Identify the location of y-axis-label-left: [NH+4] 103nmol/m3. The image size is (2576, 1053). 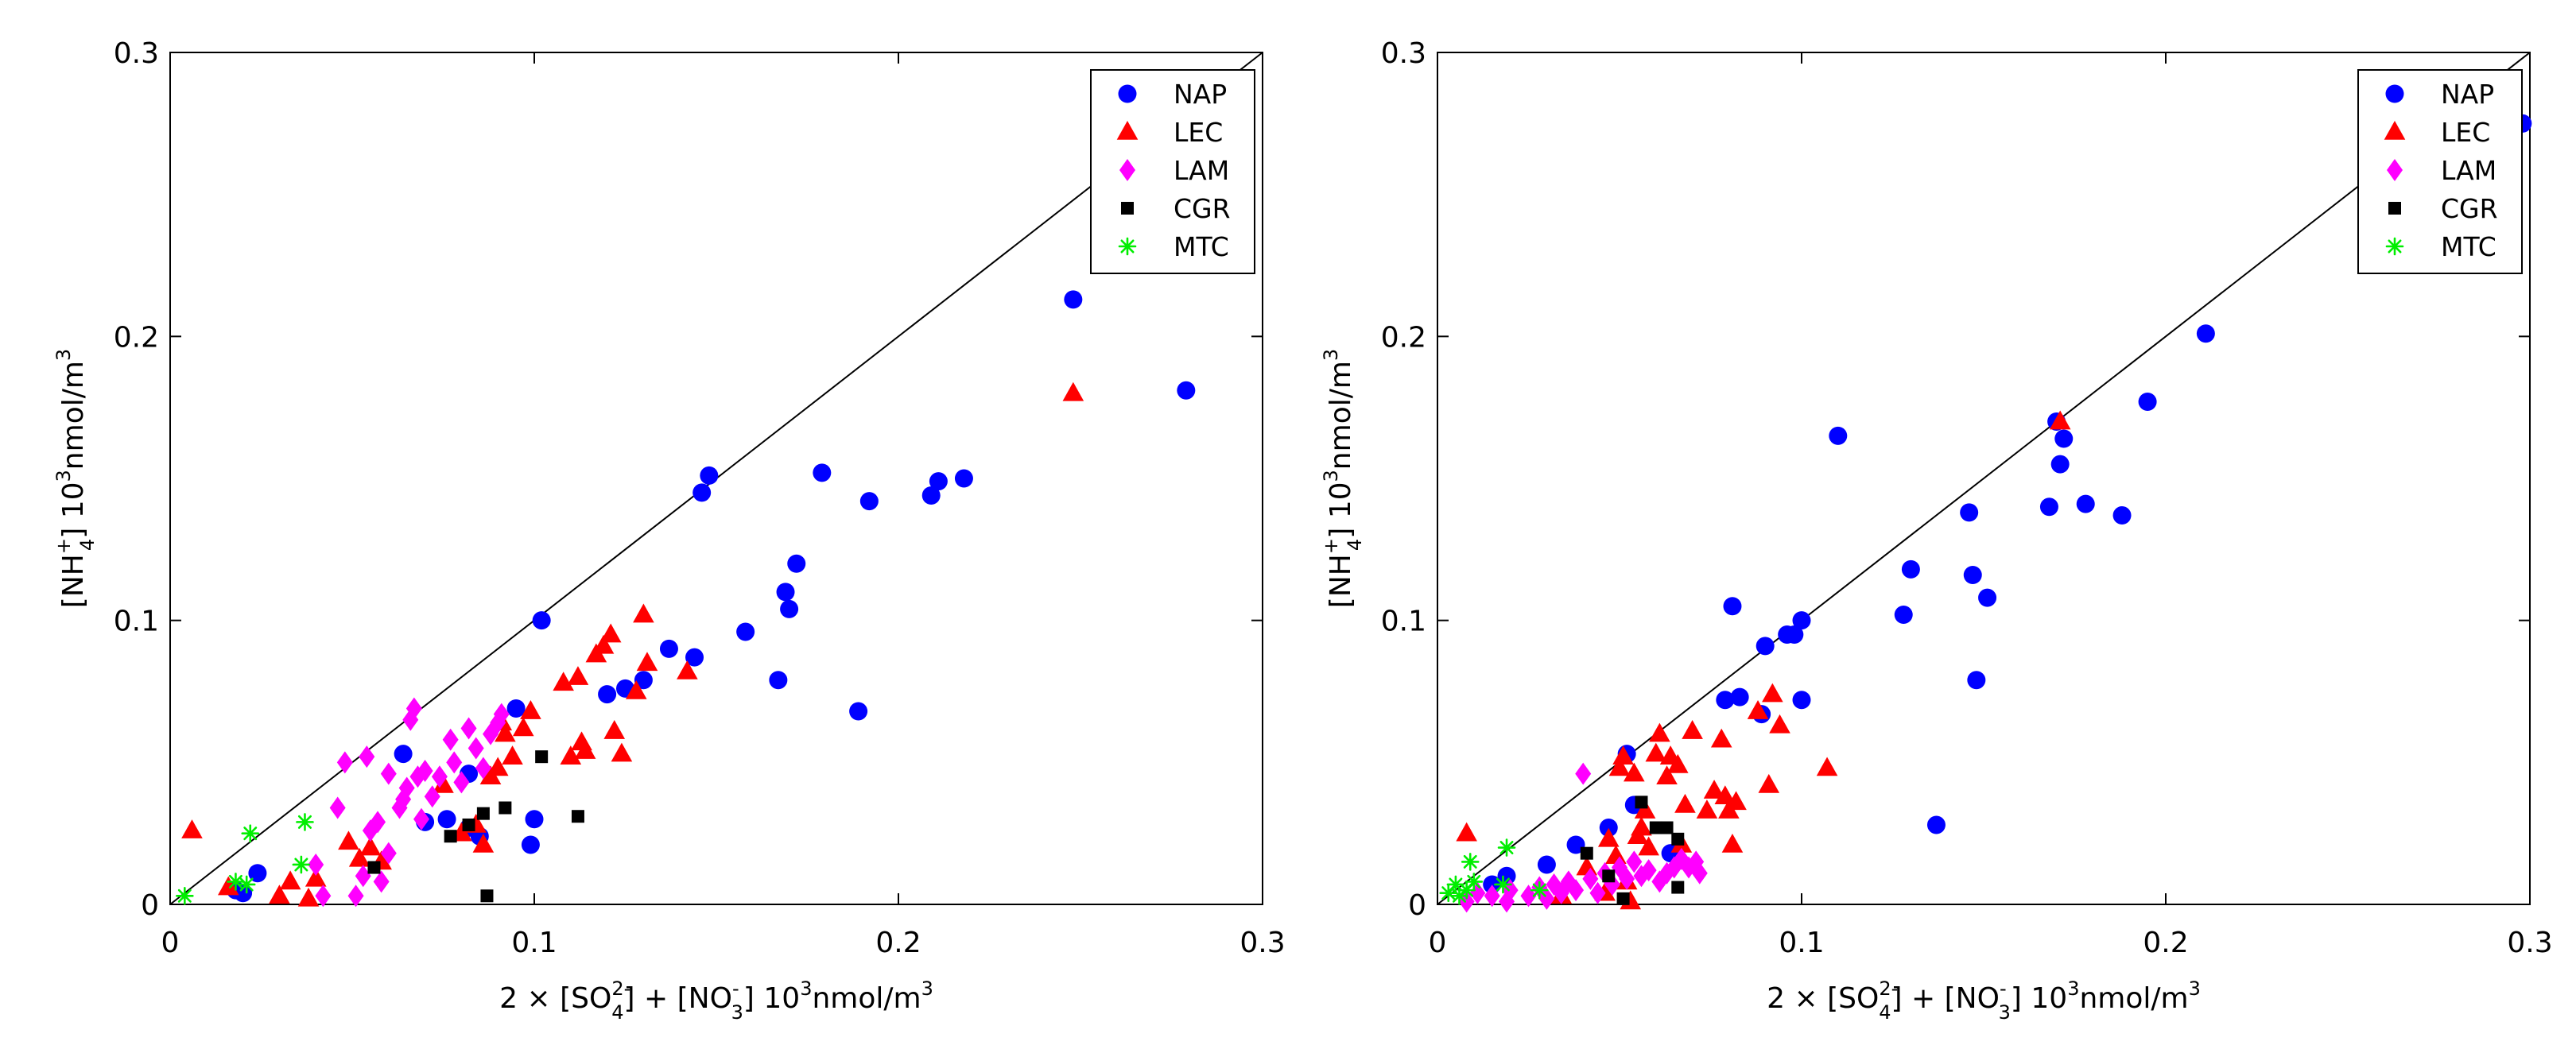
(76, 478).